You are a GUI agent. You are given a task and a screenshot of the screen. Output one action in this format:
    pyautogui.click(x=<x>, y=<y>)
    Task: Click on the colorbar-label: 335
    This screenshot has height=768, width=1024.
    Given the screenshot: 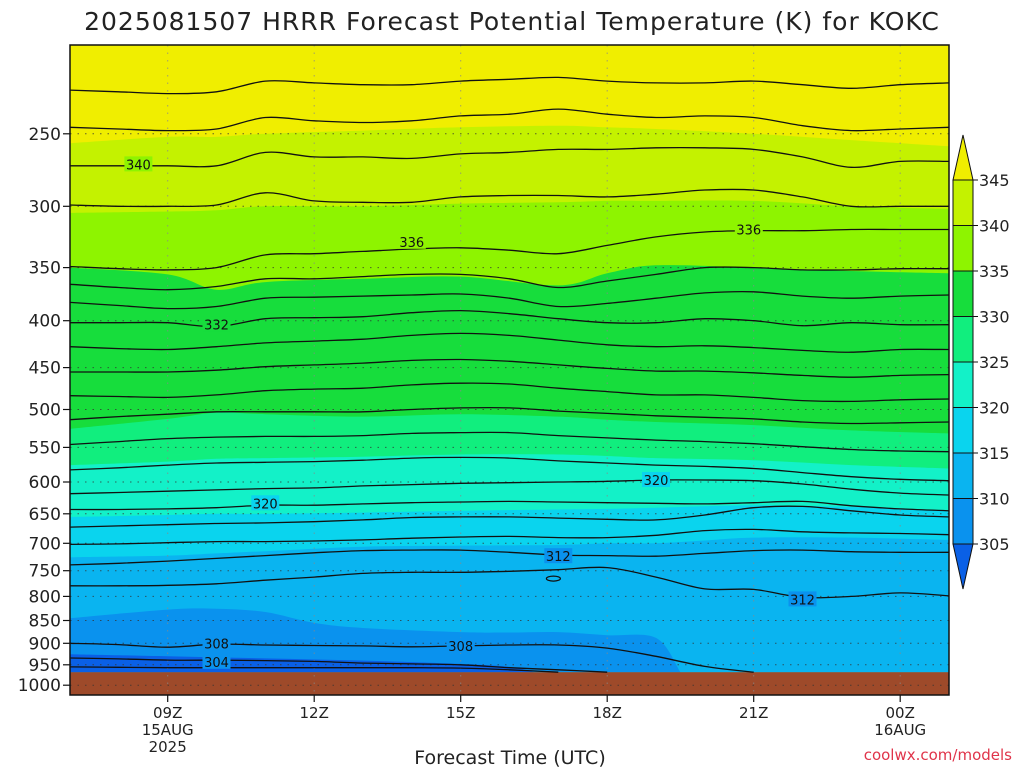 What is the action you would take?
    pyautogui.click(x=994, y=271)
    